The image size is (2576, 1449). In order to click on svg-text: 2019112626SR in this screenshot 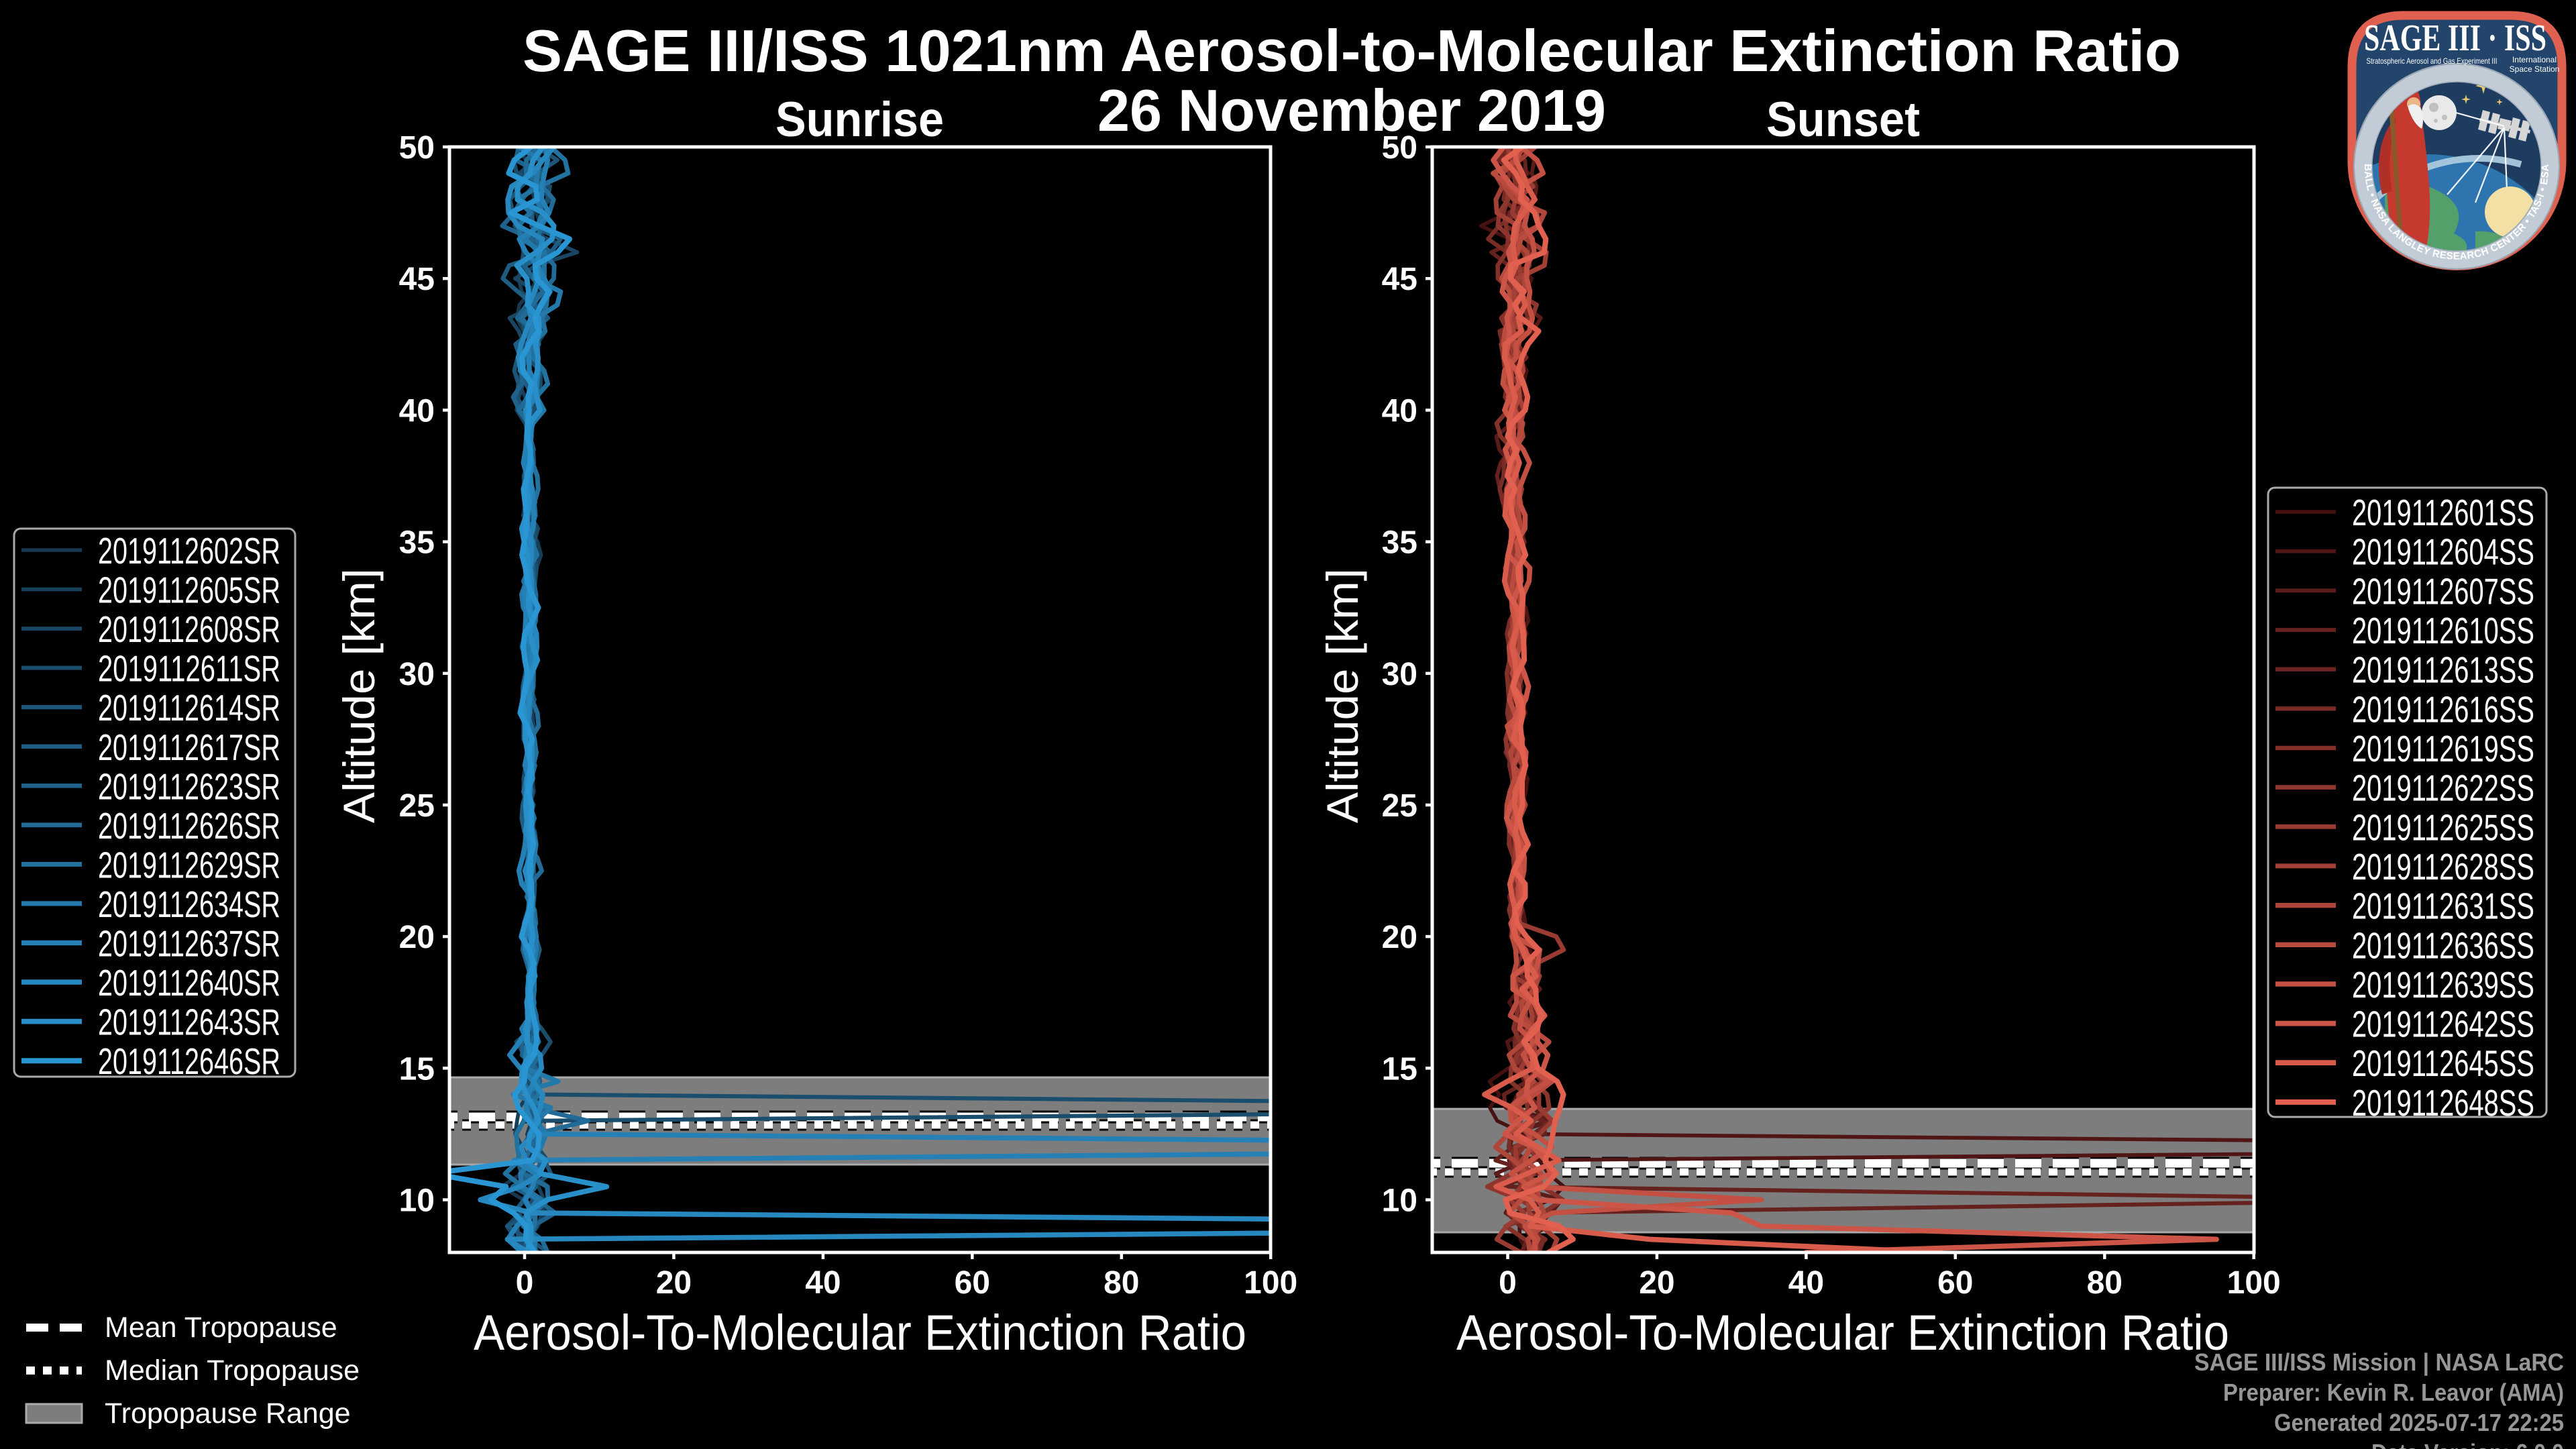, I will do `click(189, 826)`.